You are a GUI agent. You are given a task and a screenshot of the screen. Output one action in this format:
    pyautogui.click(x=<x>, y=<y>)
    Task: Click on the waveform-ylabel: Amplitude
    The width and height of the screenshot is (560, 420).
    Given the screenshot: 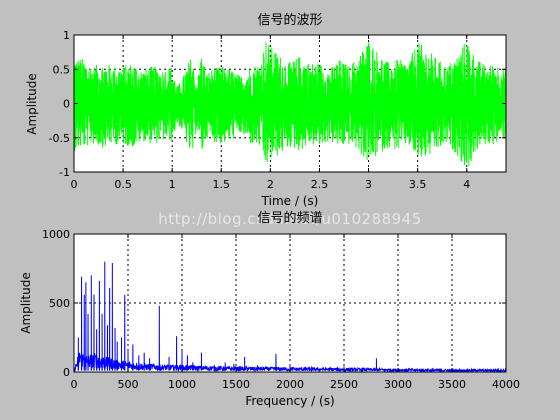 What is the action you would take?
    pyautogui.click(x=32, y=104)
    